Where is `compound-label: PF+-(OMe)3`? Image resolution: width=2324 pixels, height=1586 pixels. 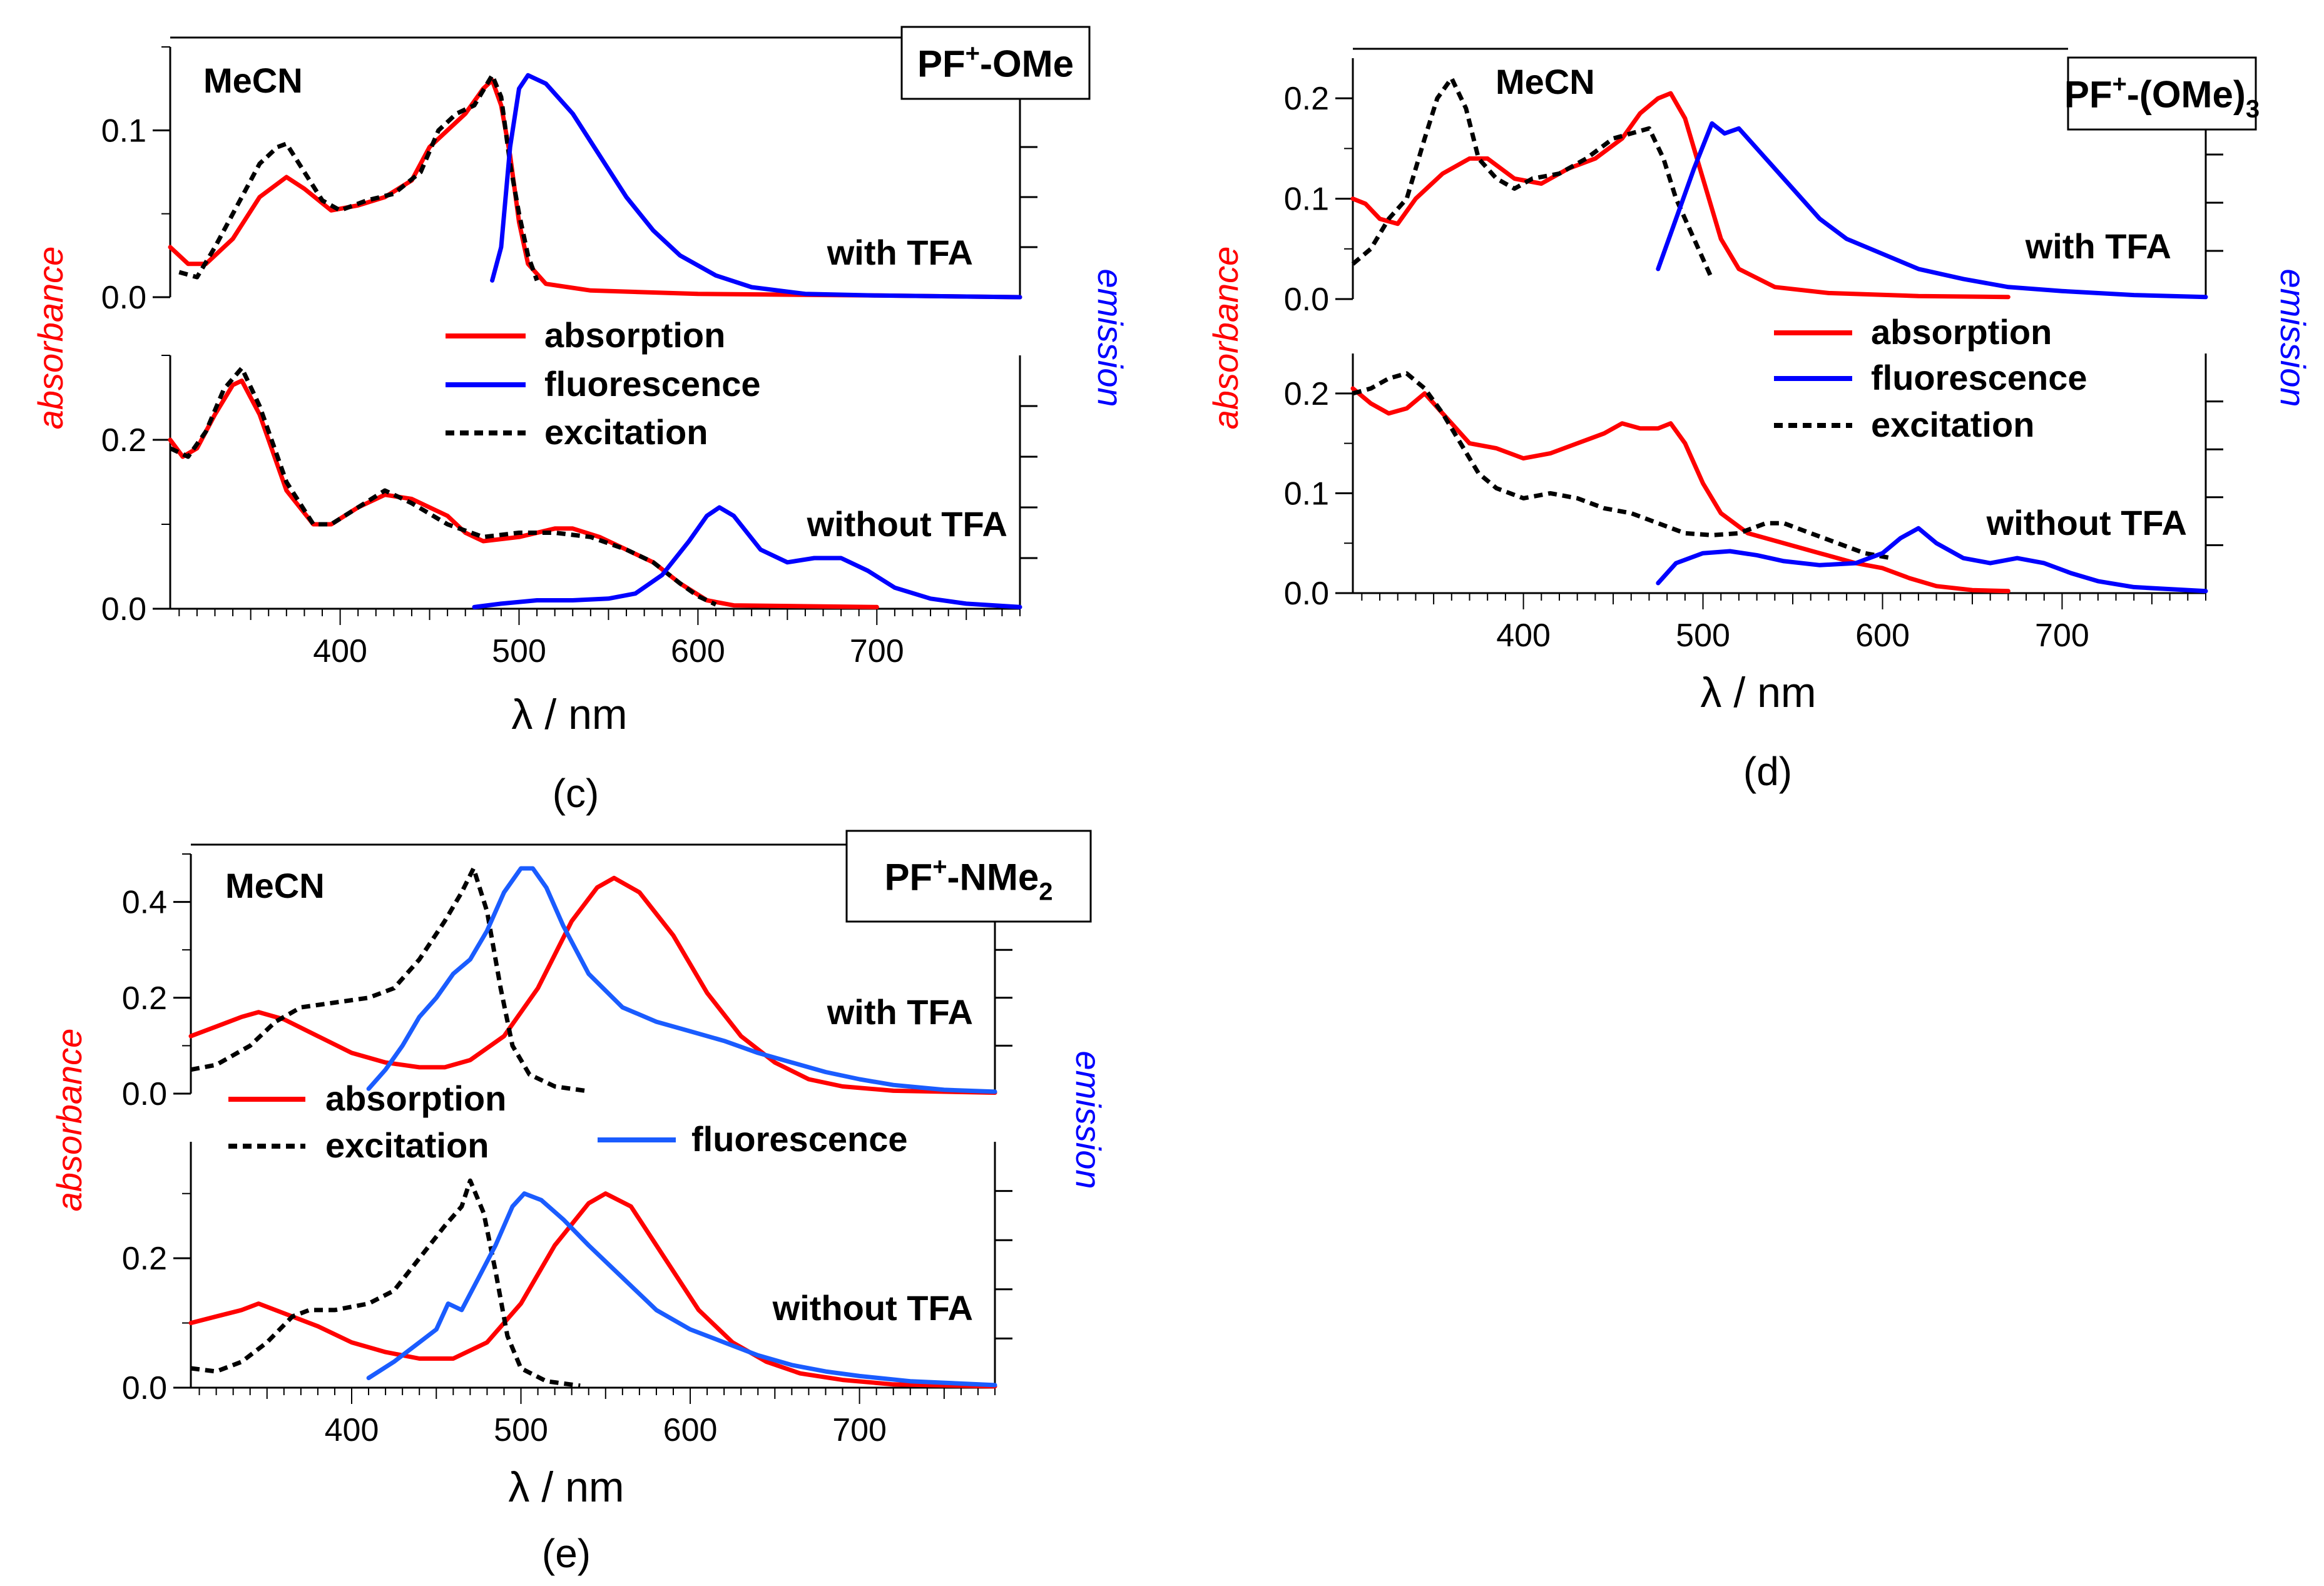
compound-label: PF+-(OMe)3 is located at coordinates (2162, 97).